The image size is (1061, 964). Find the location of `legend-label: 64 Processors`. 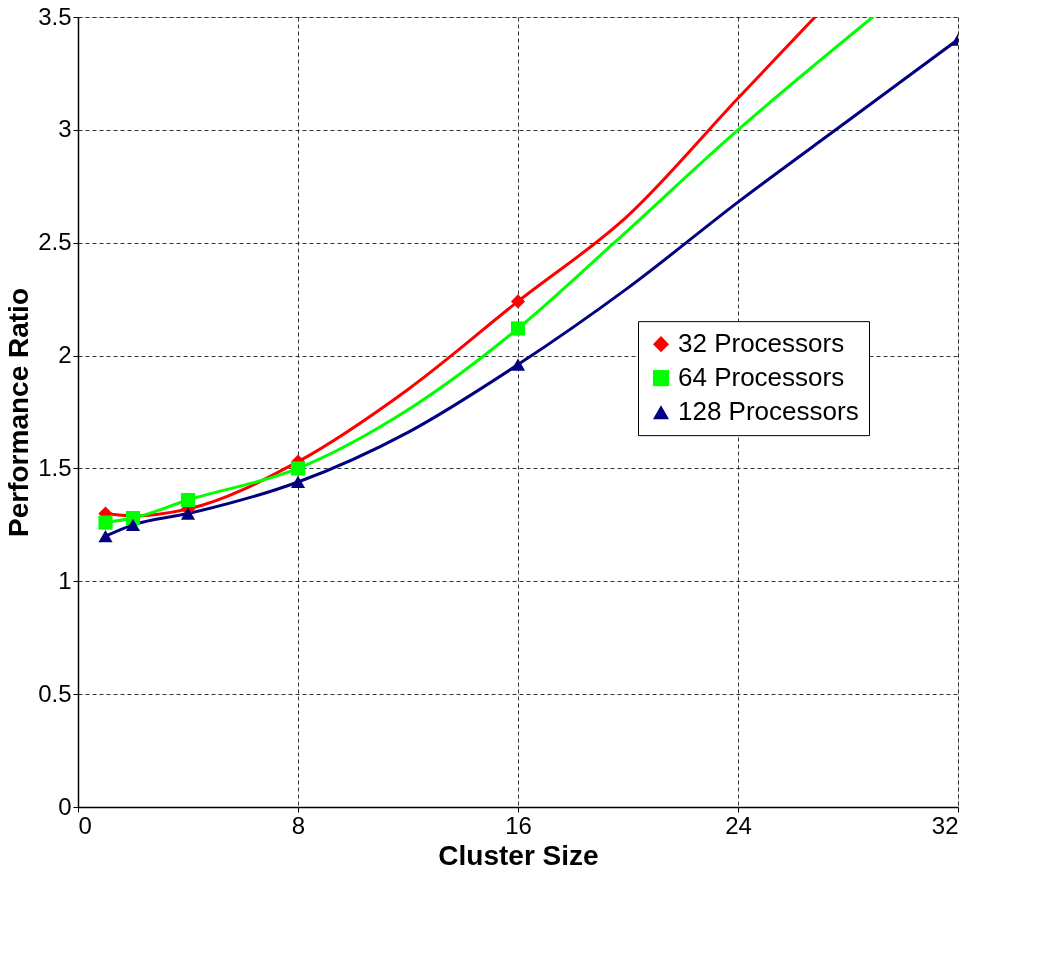

legend-label: 64 Processors is located at coordinates (761, 377).